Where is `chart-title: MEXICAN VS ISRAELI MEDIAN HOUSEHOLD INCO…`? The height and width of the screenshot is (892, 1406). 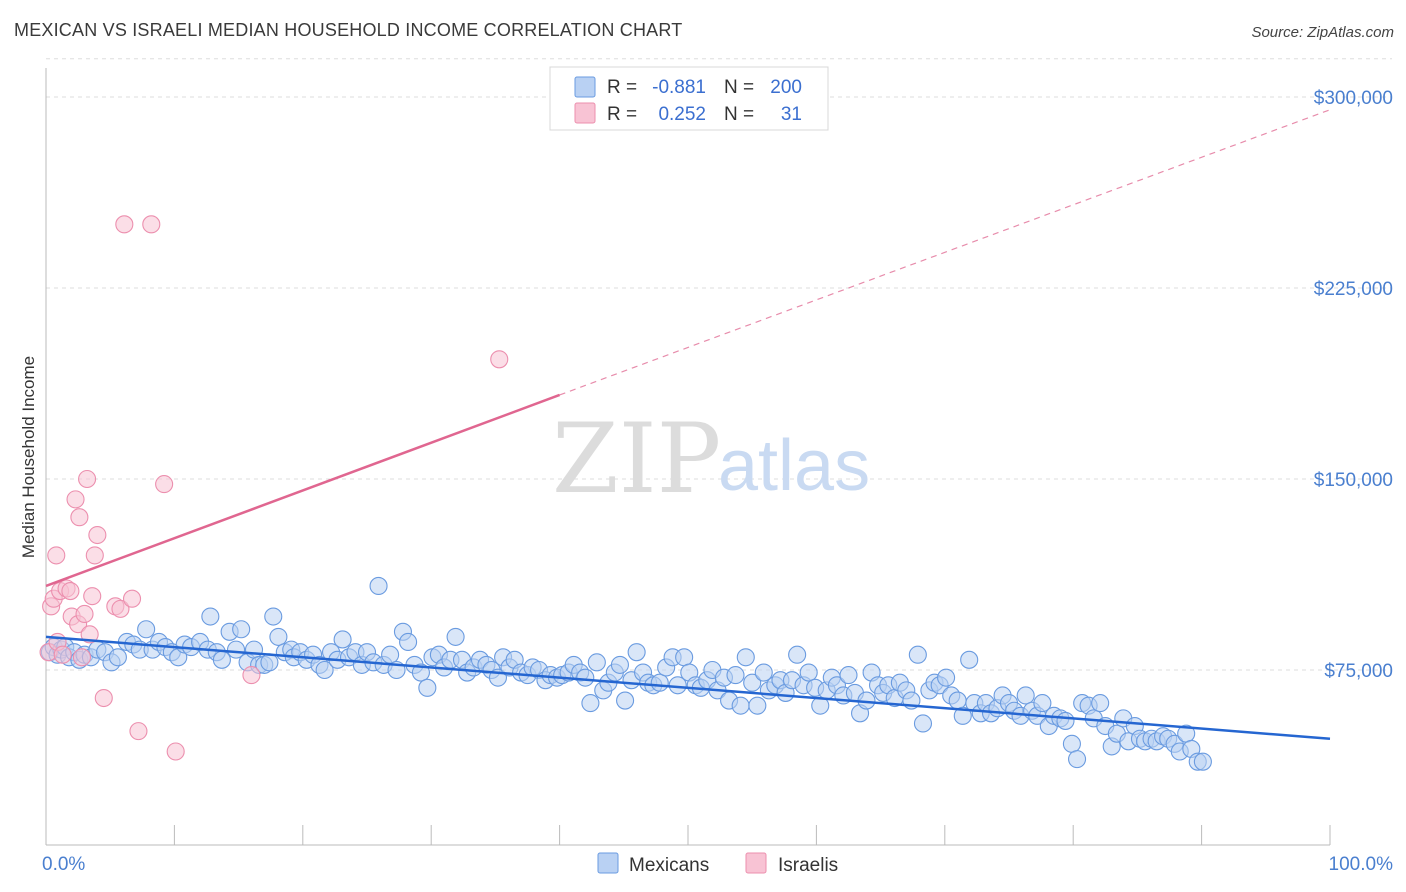 chart-title: MEXICAN VS ISRAELI MEDIAN HOUSEHOLD INCO… is located at coordinates (348, 30).